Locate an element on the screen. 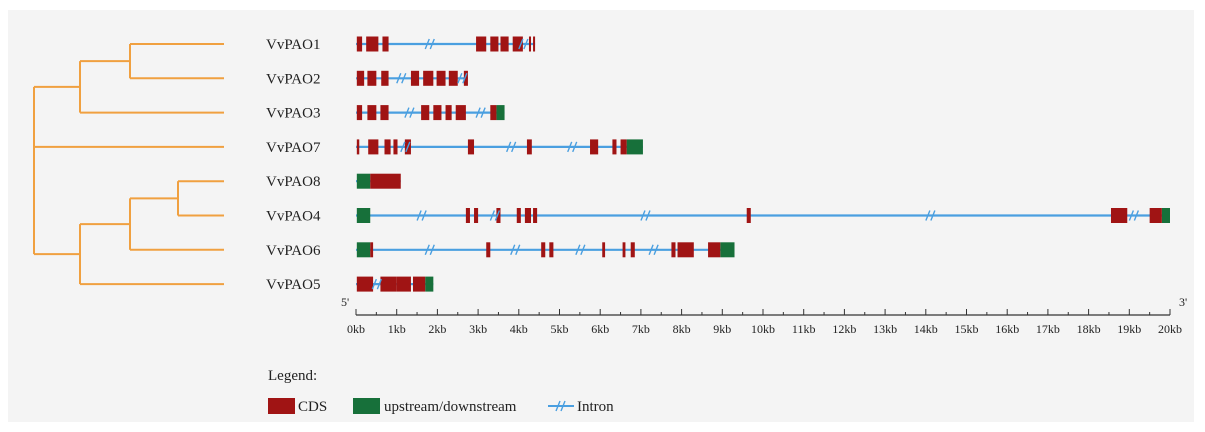  axis-tick-label: 1kb is located at coordinates (397, 329).